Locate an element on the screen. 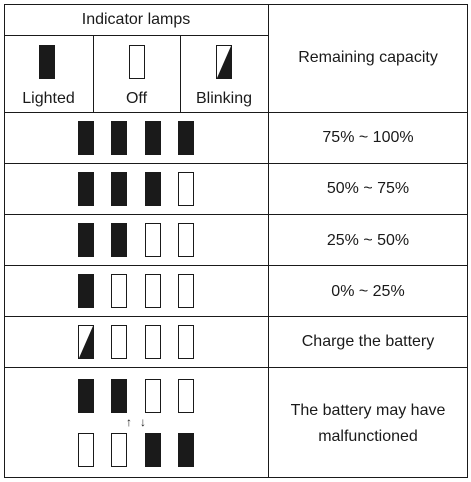 The image size is (471, 482). table-border-bottom is located at coordinates (236, 478).